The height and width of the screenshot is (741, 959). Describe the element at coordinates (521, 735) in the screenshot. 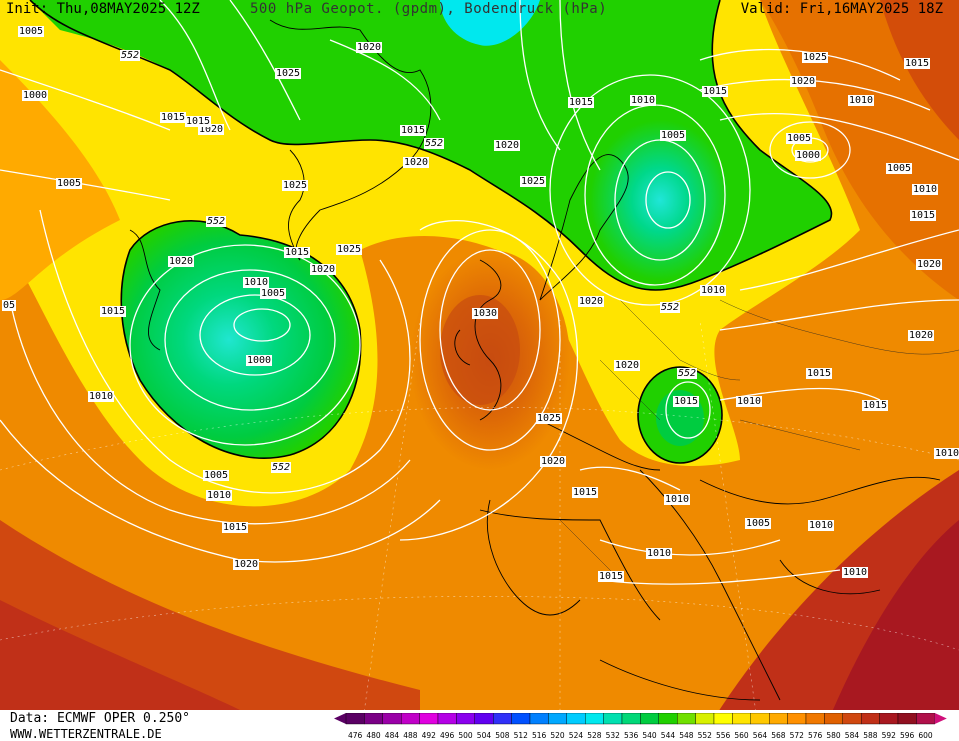

I see `colorbar-tick-label: 512` at that location.